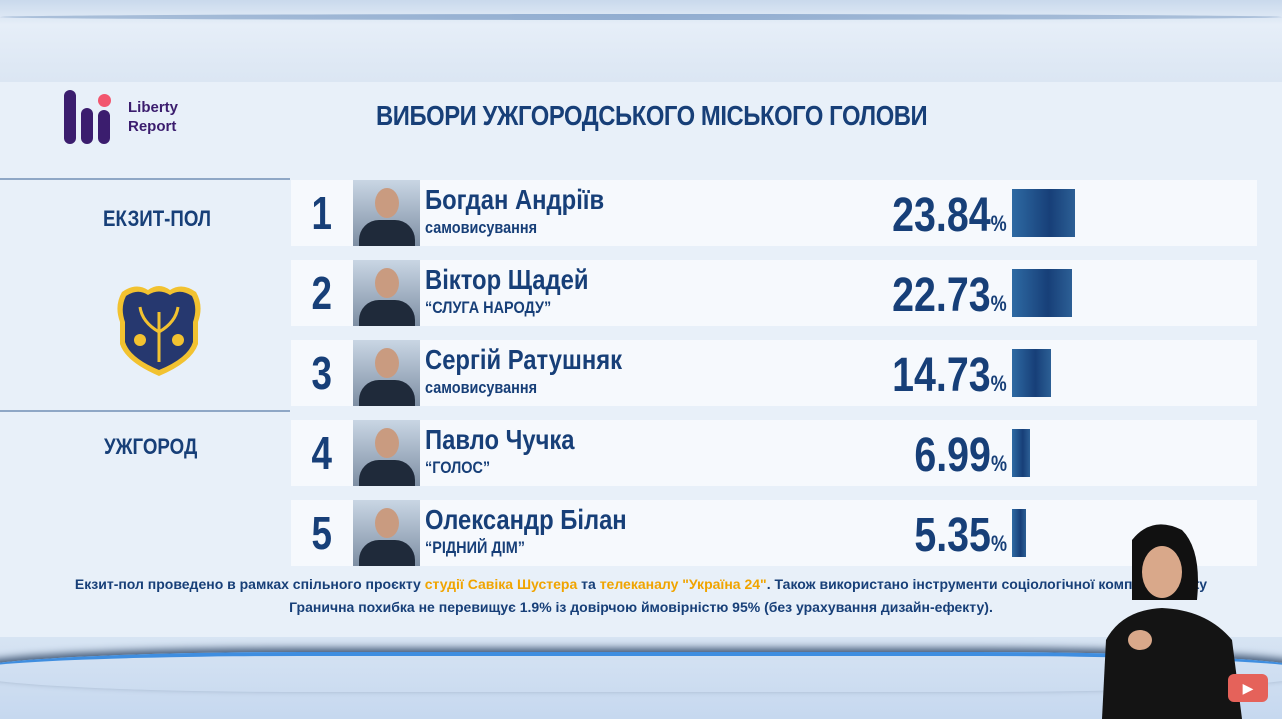  Describe the element at coordinates (1248, 688) in the screenshot. I see `subscribe-button: ▶` at that location.